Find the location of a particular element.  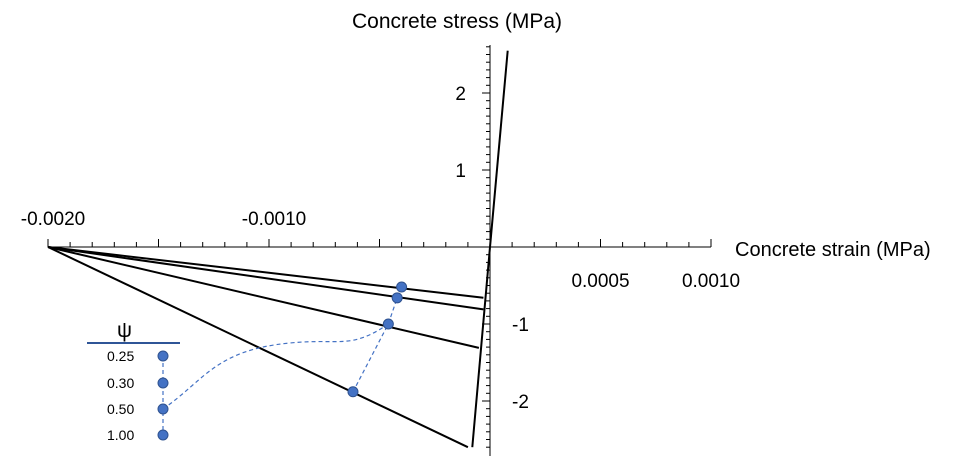

x-tick-label: 0.0005 is located at coordinates (600, 281).